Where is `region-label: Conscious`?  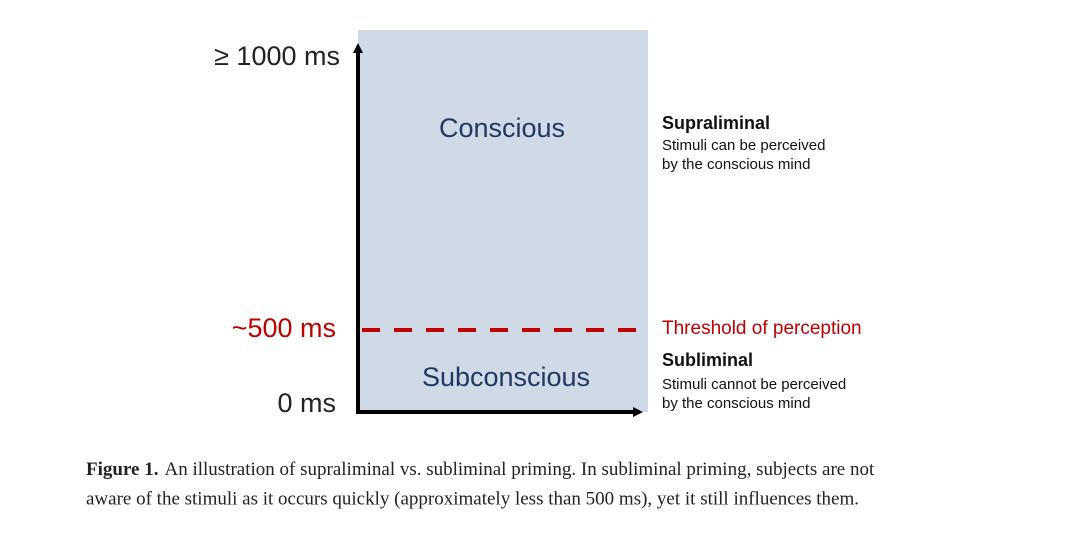 region-label: Conscious is located at coordinates (502, 128).